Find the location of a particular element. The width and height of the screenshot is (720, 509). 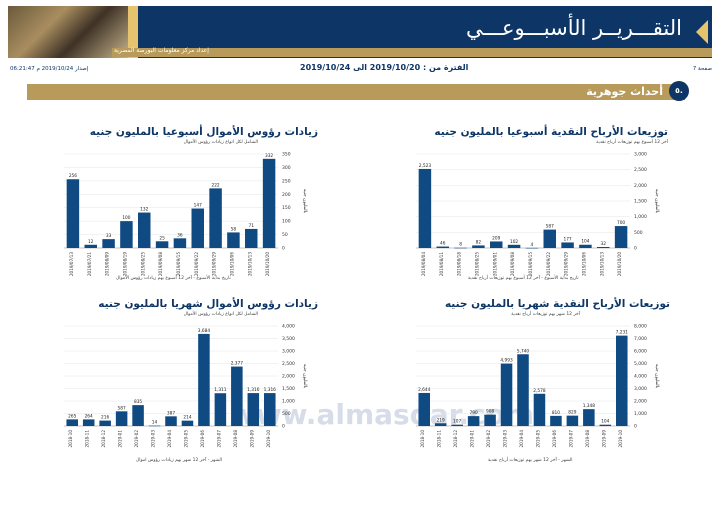

page-number: صفحة 7 is located at coordinates (702, 69).